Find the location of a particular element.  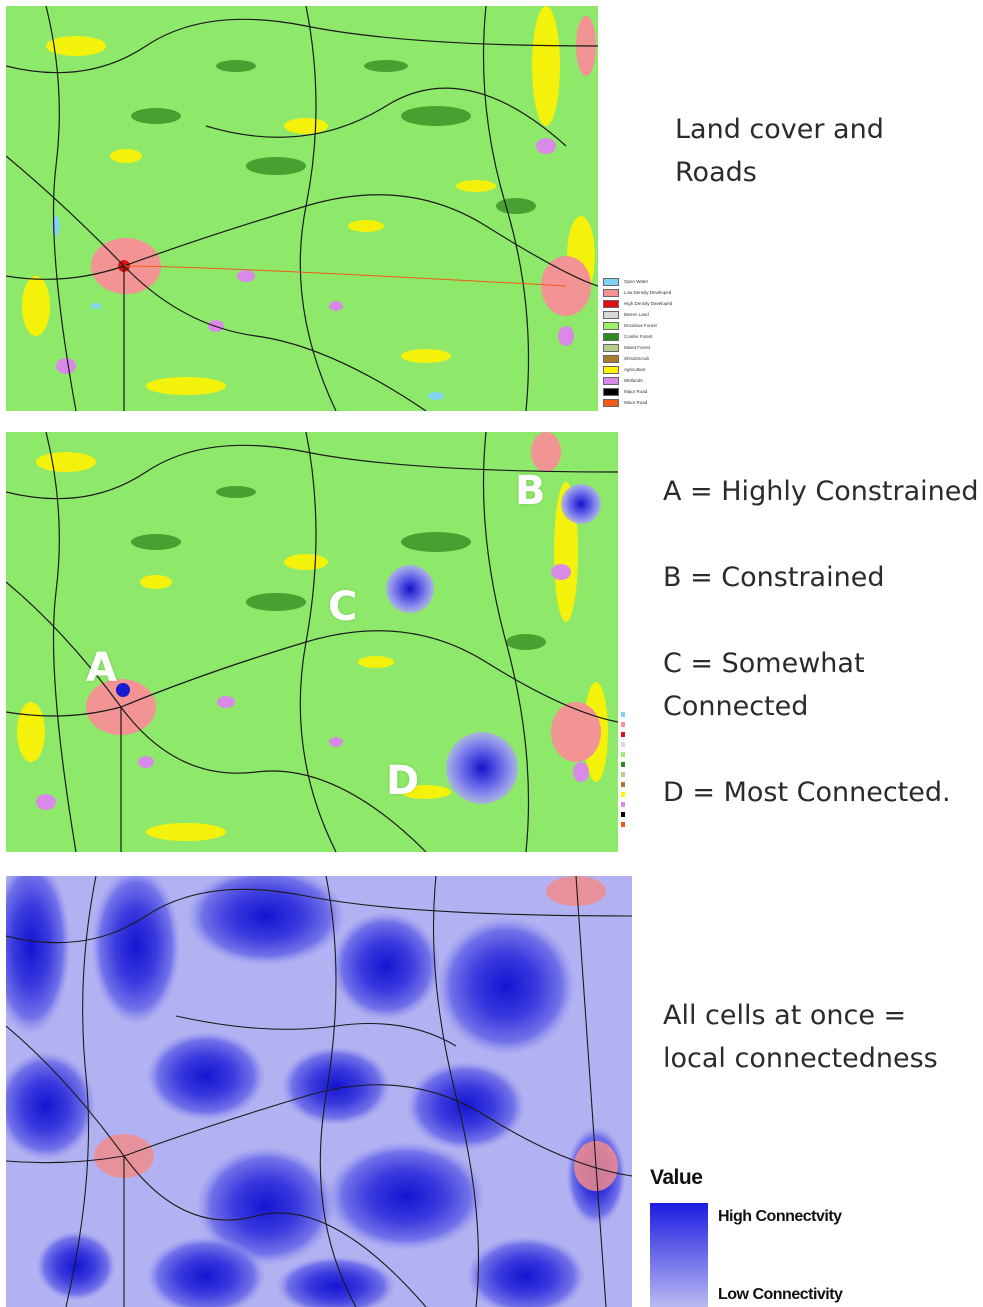

legend-item: Shrub/Scrub is located at coordinates (650, 358).